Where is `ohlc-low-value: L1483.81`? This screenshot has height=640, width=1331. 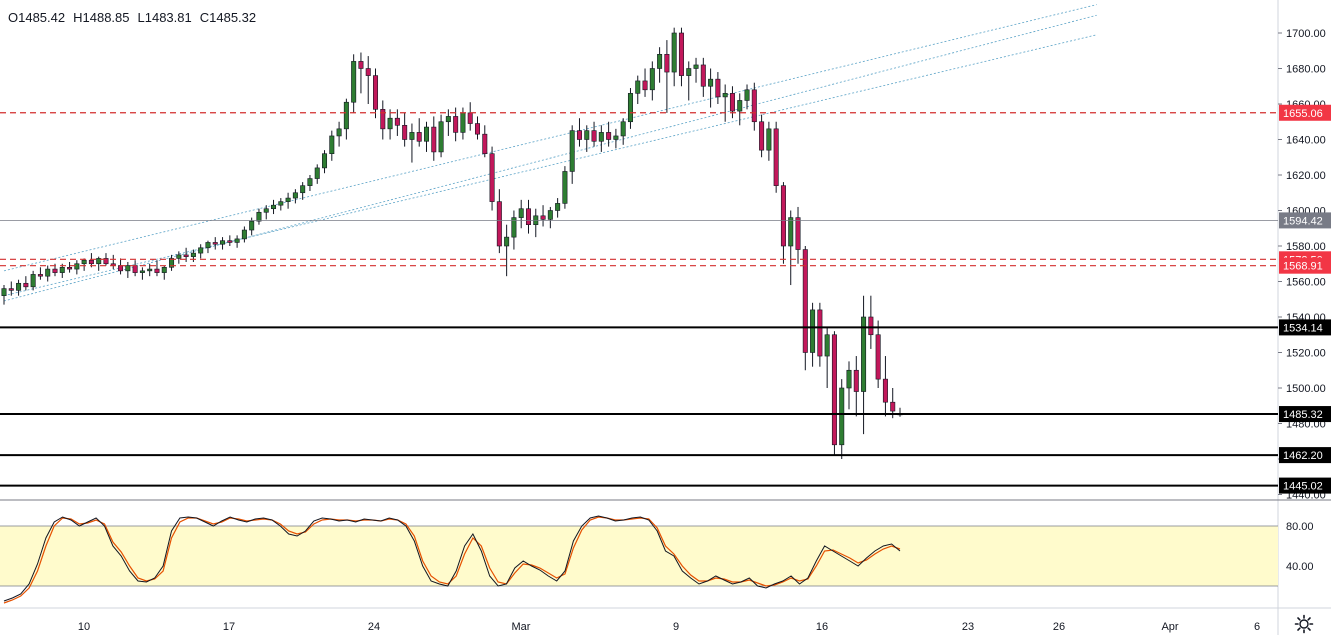 ohlc-low-value: L1483.81 is located at coordinates (164, 17).